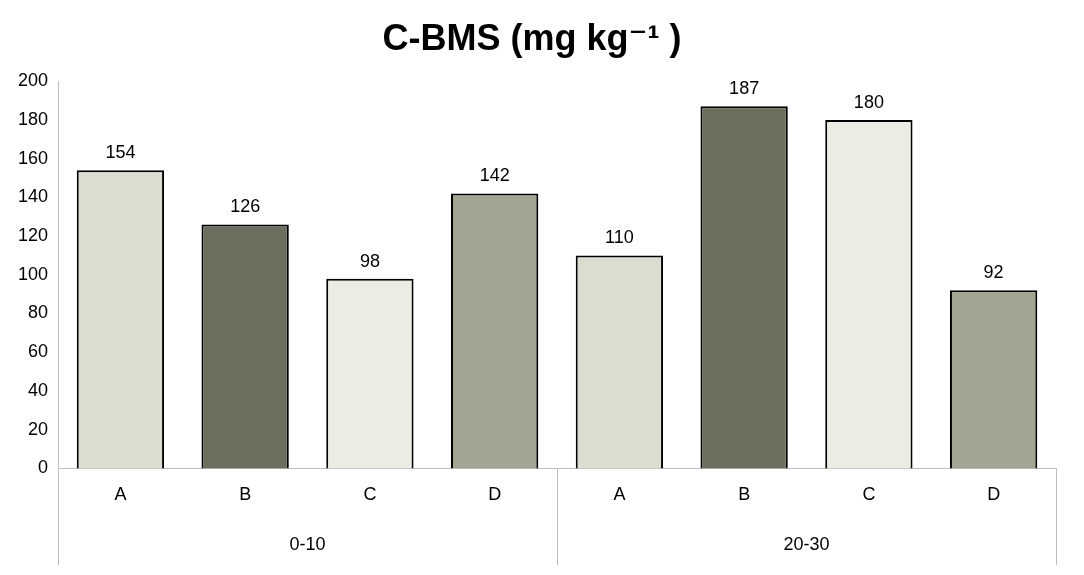 The width and height of the screenshot is (1084, 575). Describe the element at coordinates (33, 157) in the screenshot. I see `y-tick-label: 160` at that location.